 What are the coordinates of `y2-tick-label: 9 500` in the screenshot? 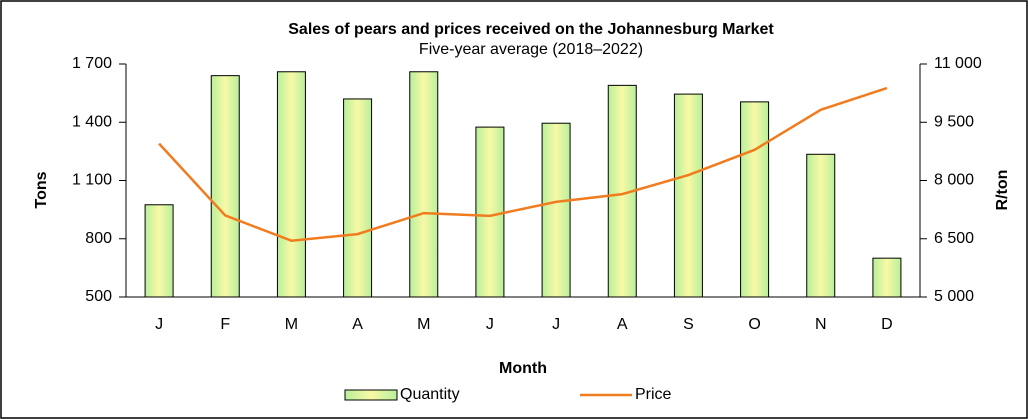 It's located at (954, 121).